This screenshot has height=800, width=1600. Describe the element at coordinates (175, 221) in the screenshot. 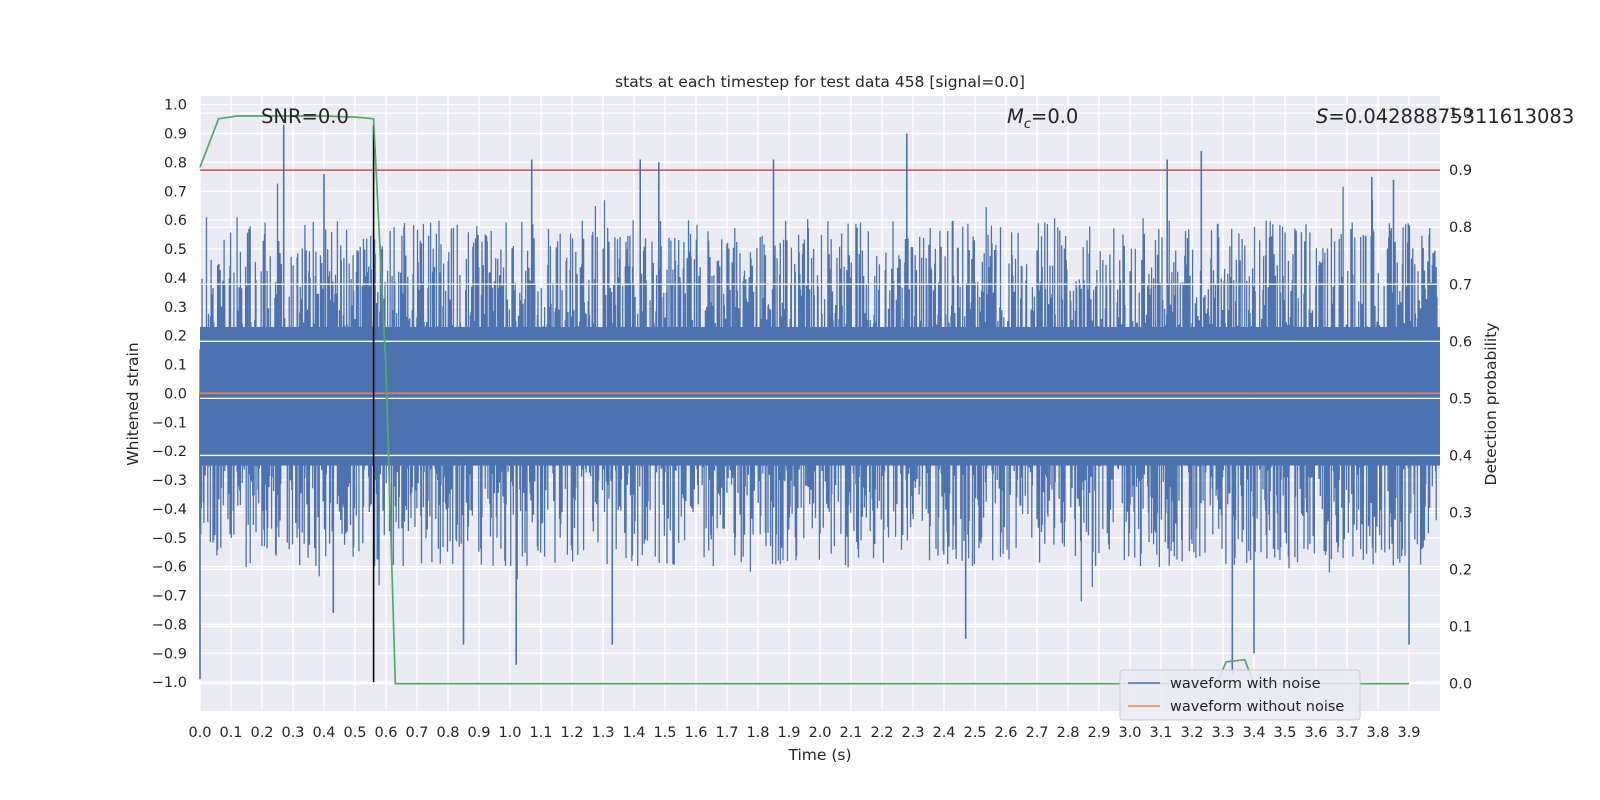

I see `y-tick-left-4: 0.6` at that location.